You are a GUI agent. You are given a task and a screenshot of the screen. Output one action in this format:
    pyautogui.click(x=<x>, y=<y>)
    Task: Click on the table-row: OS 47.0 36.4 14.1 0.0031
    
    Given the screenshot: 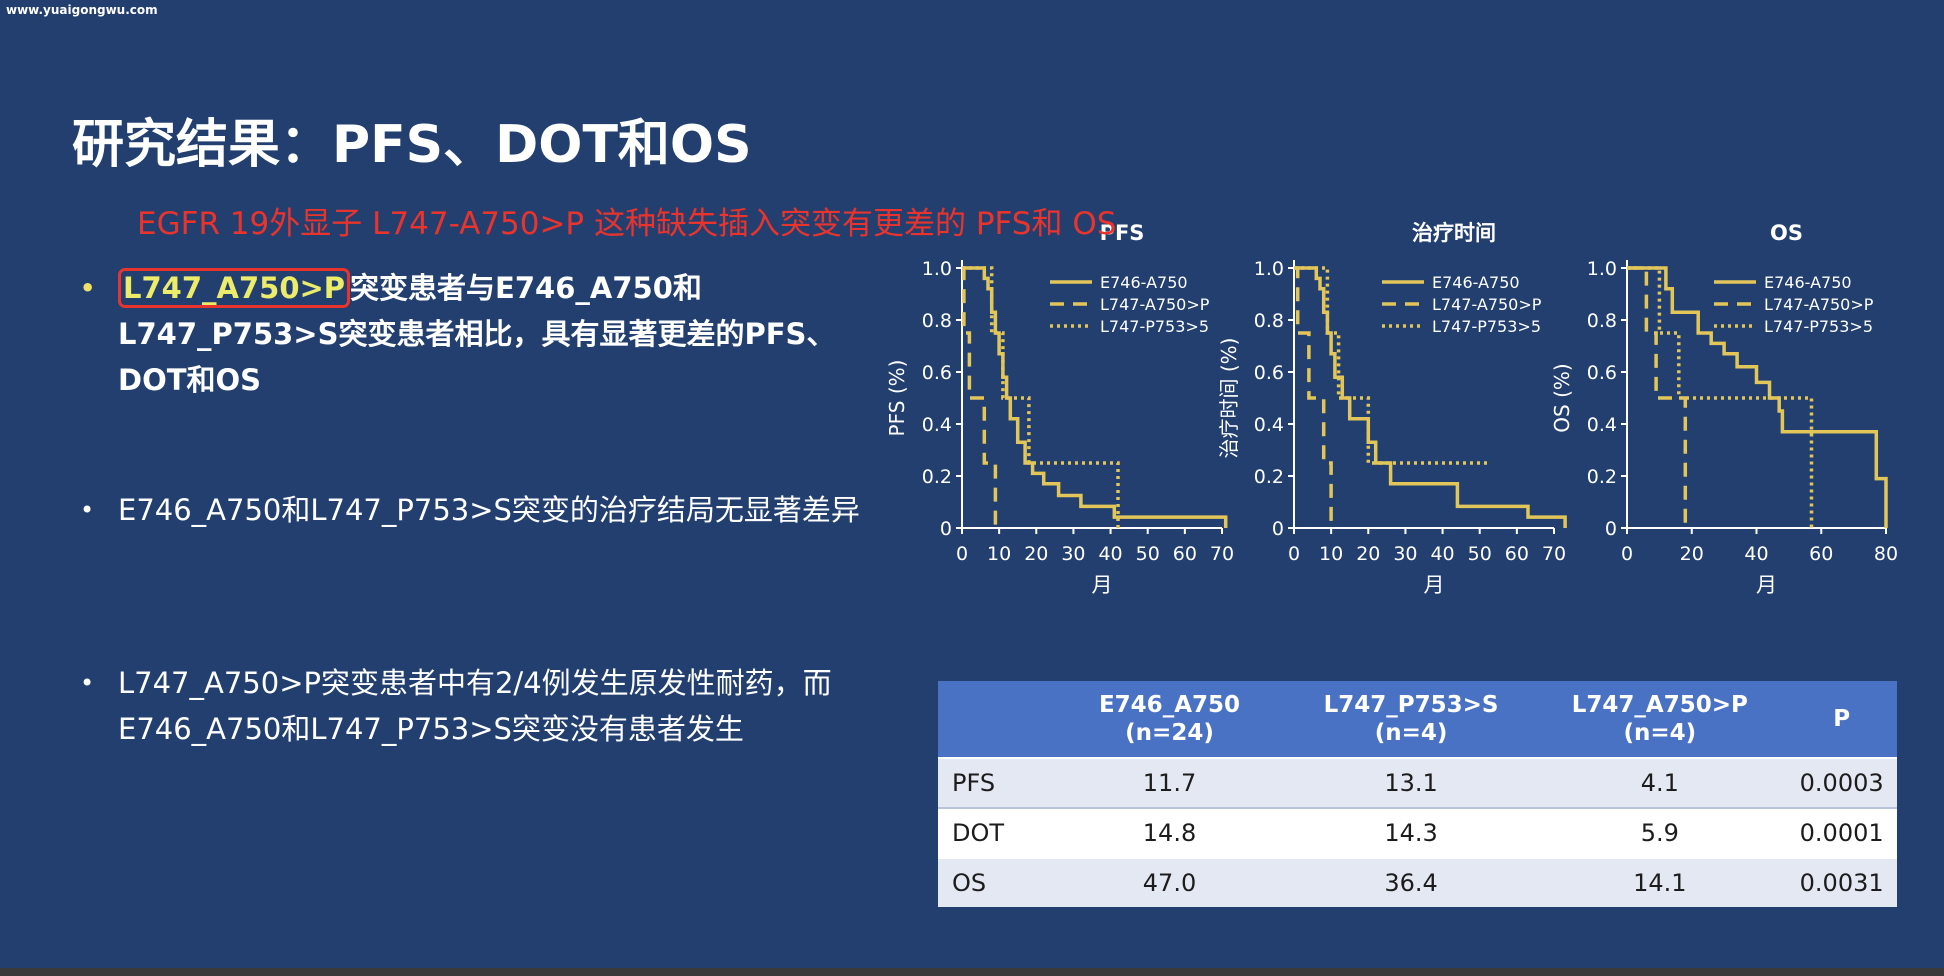 What is the action you would take?
    pyautogui.click(x=1417, y=882)
    